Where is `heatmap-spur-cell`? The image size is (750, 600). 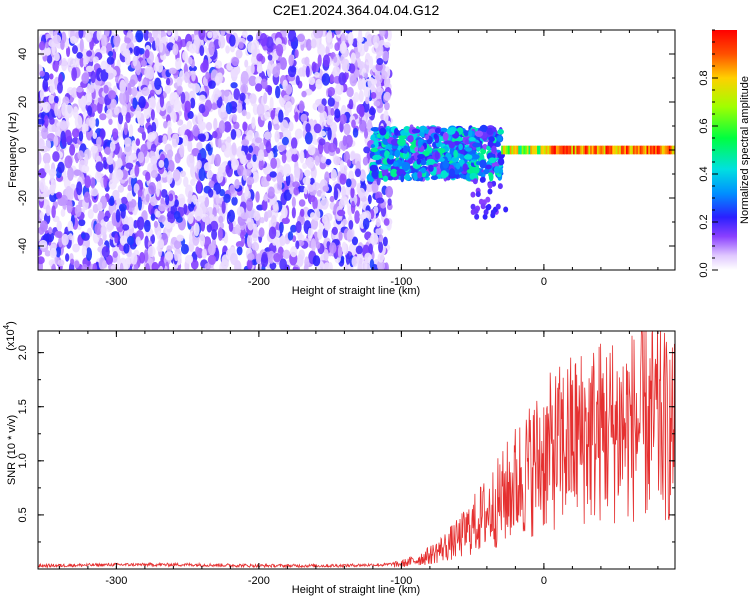 heatmap-spur-cell is located at coordinates (481, 201).